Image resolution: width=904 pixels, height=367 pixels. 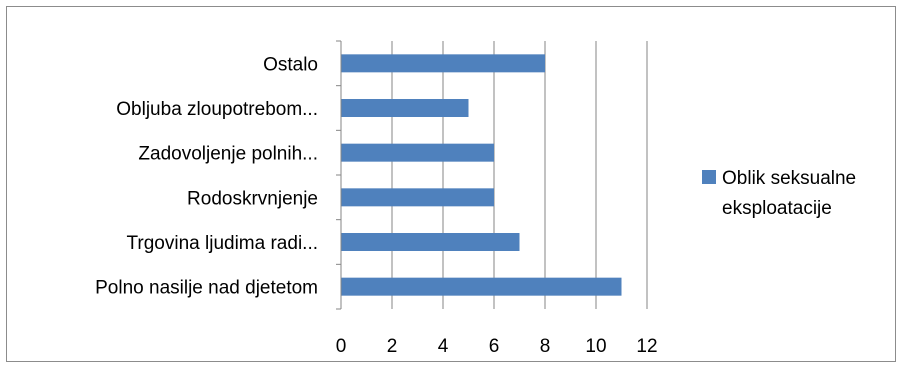 I want to click on x-tick-label: 2, so click(x=392, y=346).